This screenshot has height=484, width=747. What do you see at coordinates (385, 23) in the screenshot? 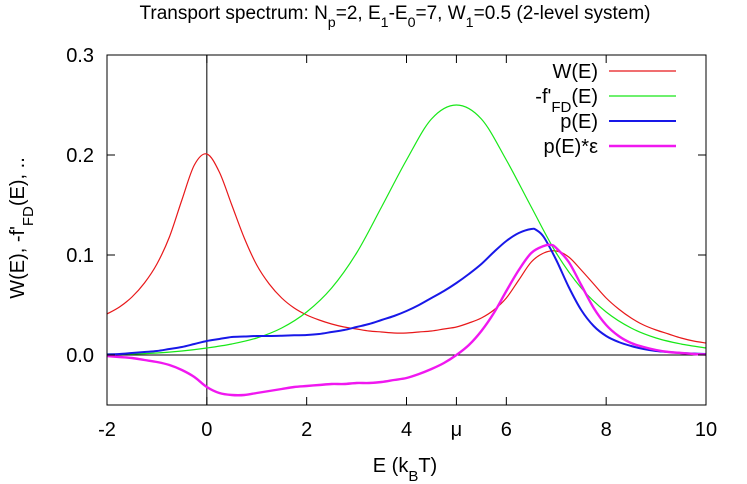
I see `title-part-3: 1` at bounding box center [385, 23].